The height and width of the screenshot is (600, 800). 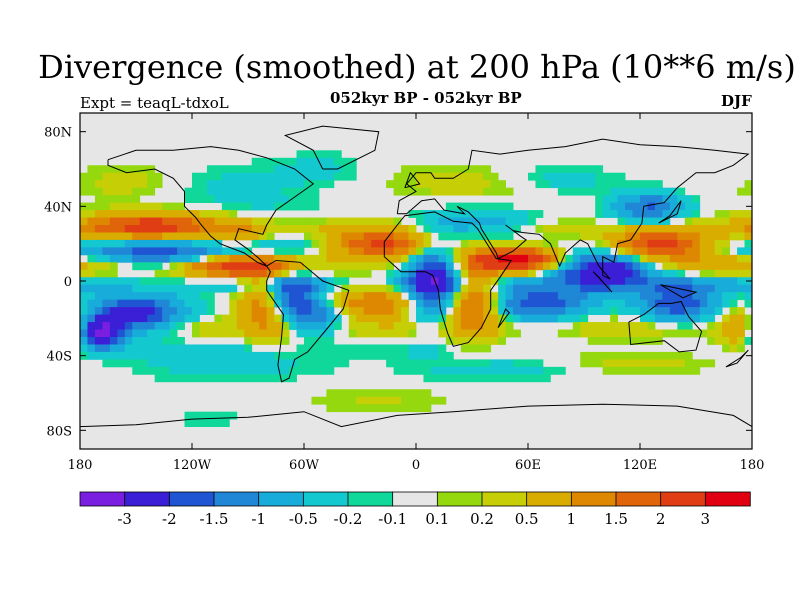 I want to click on coastline, so click(x=416, y=415).